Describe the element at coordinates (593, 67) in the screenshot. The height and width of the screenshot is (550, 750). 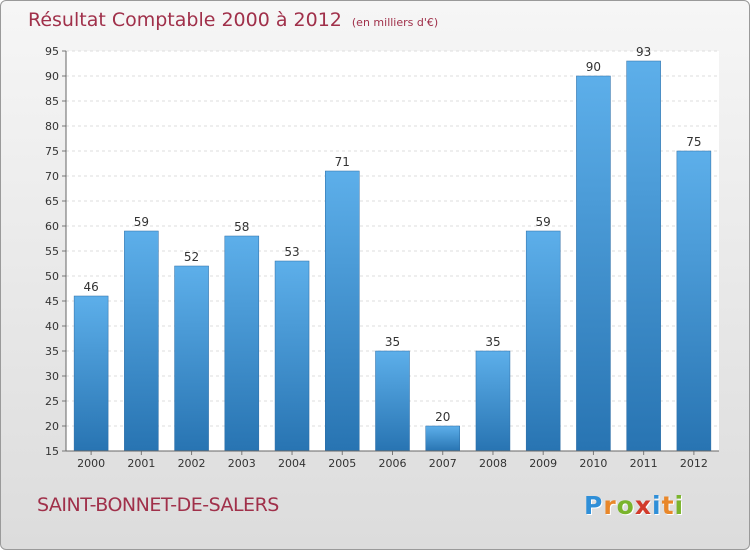
I see `data-label-2010: 90` at that location.